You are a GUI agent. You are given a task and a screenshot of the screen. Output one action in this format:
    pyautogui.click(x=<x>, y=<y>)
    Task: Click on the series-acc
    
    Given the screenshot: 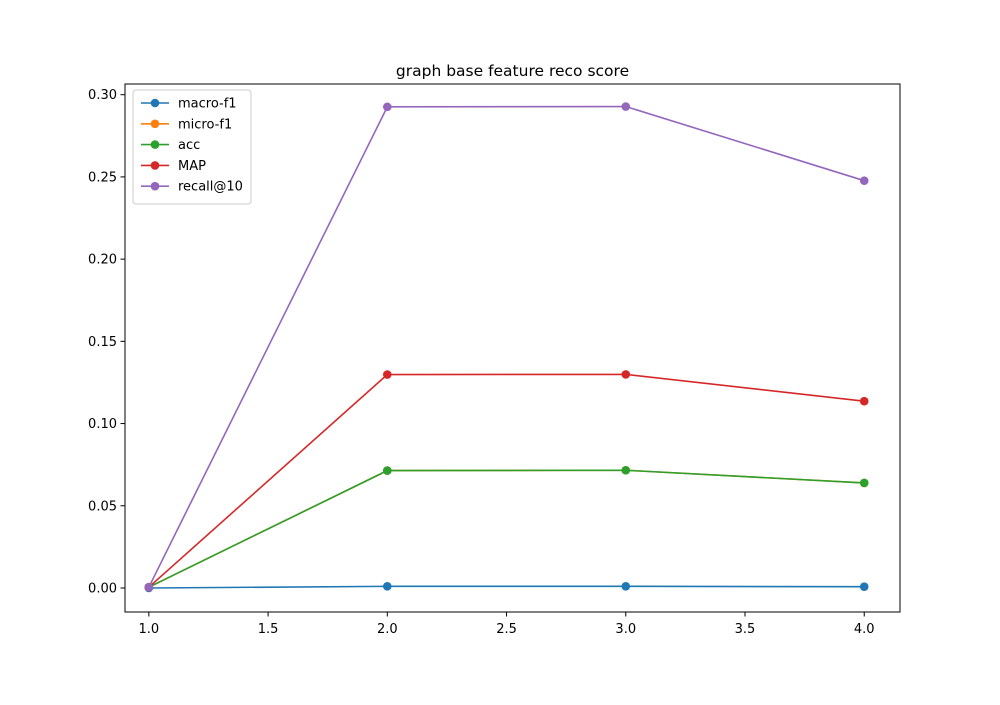 What is the action you would take?
    pyautogui.click(x=506, y=528)
    